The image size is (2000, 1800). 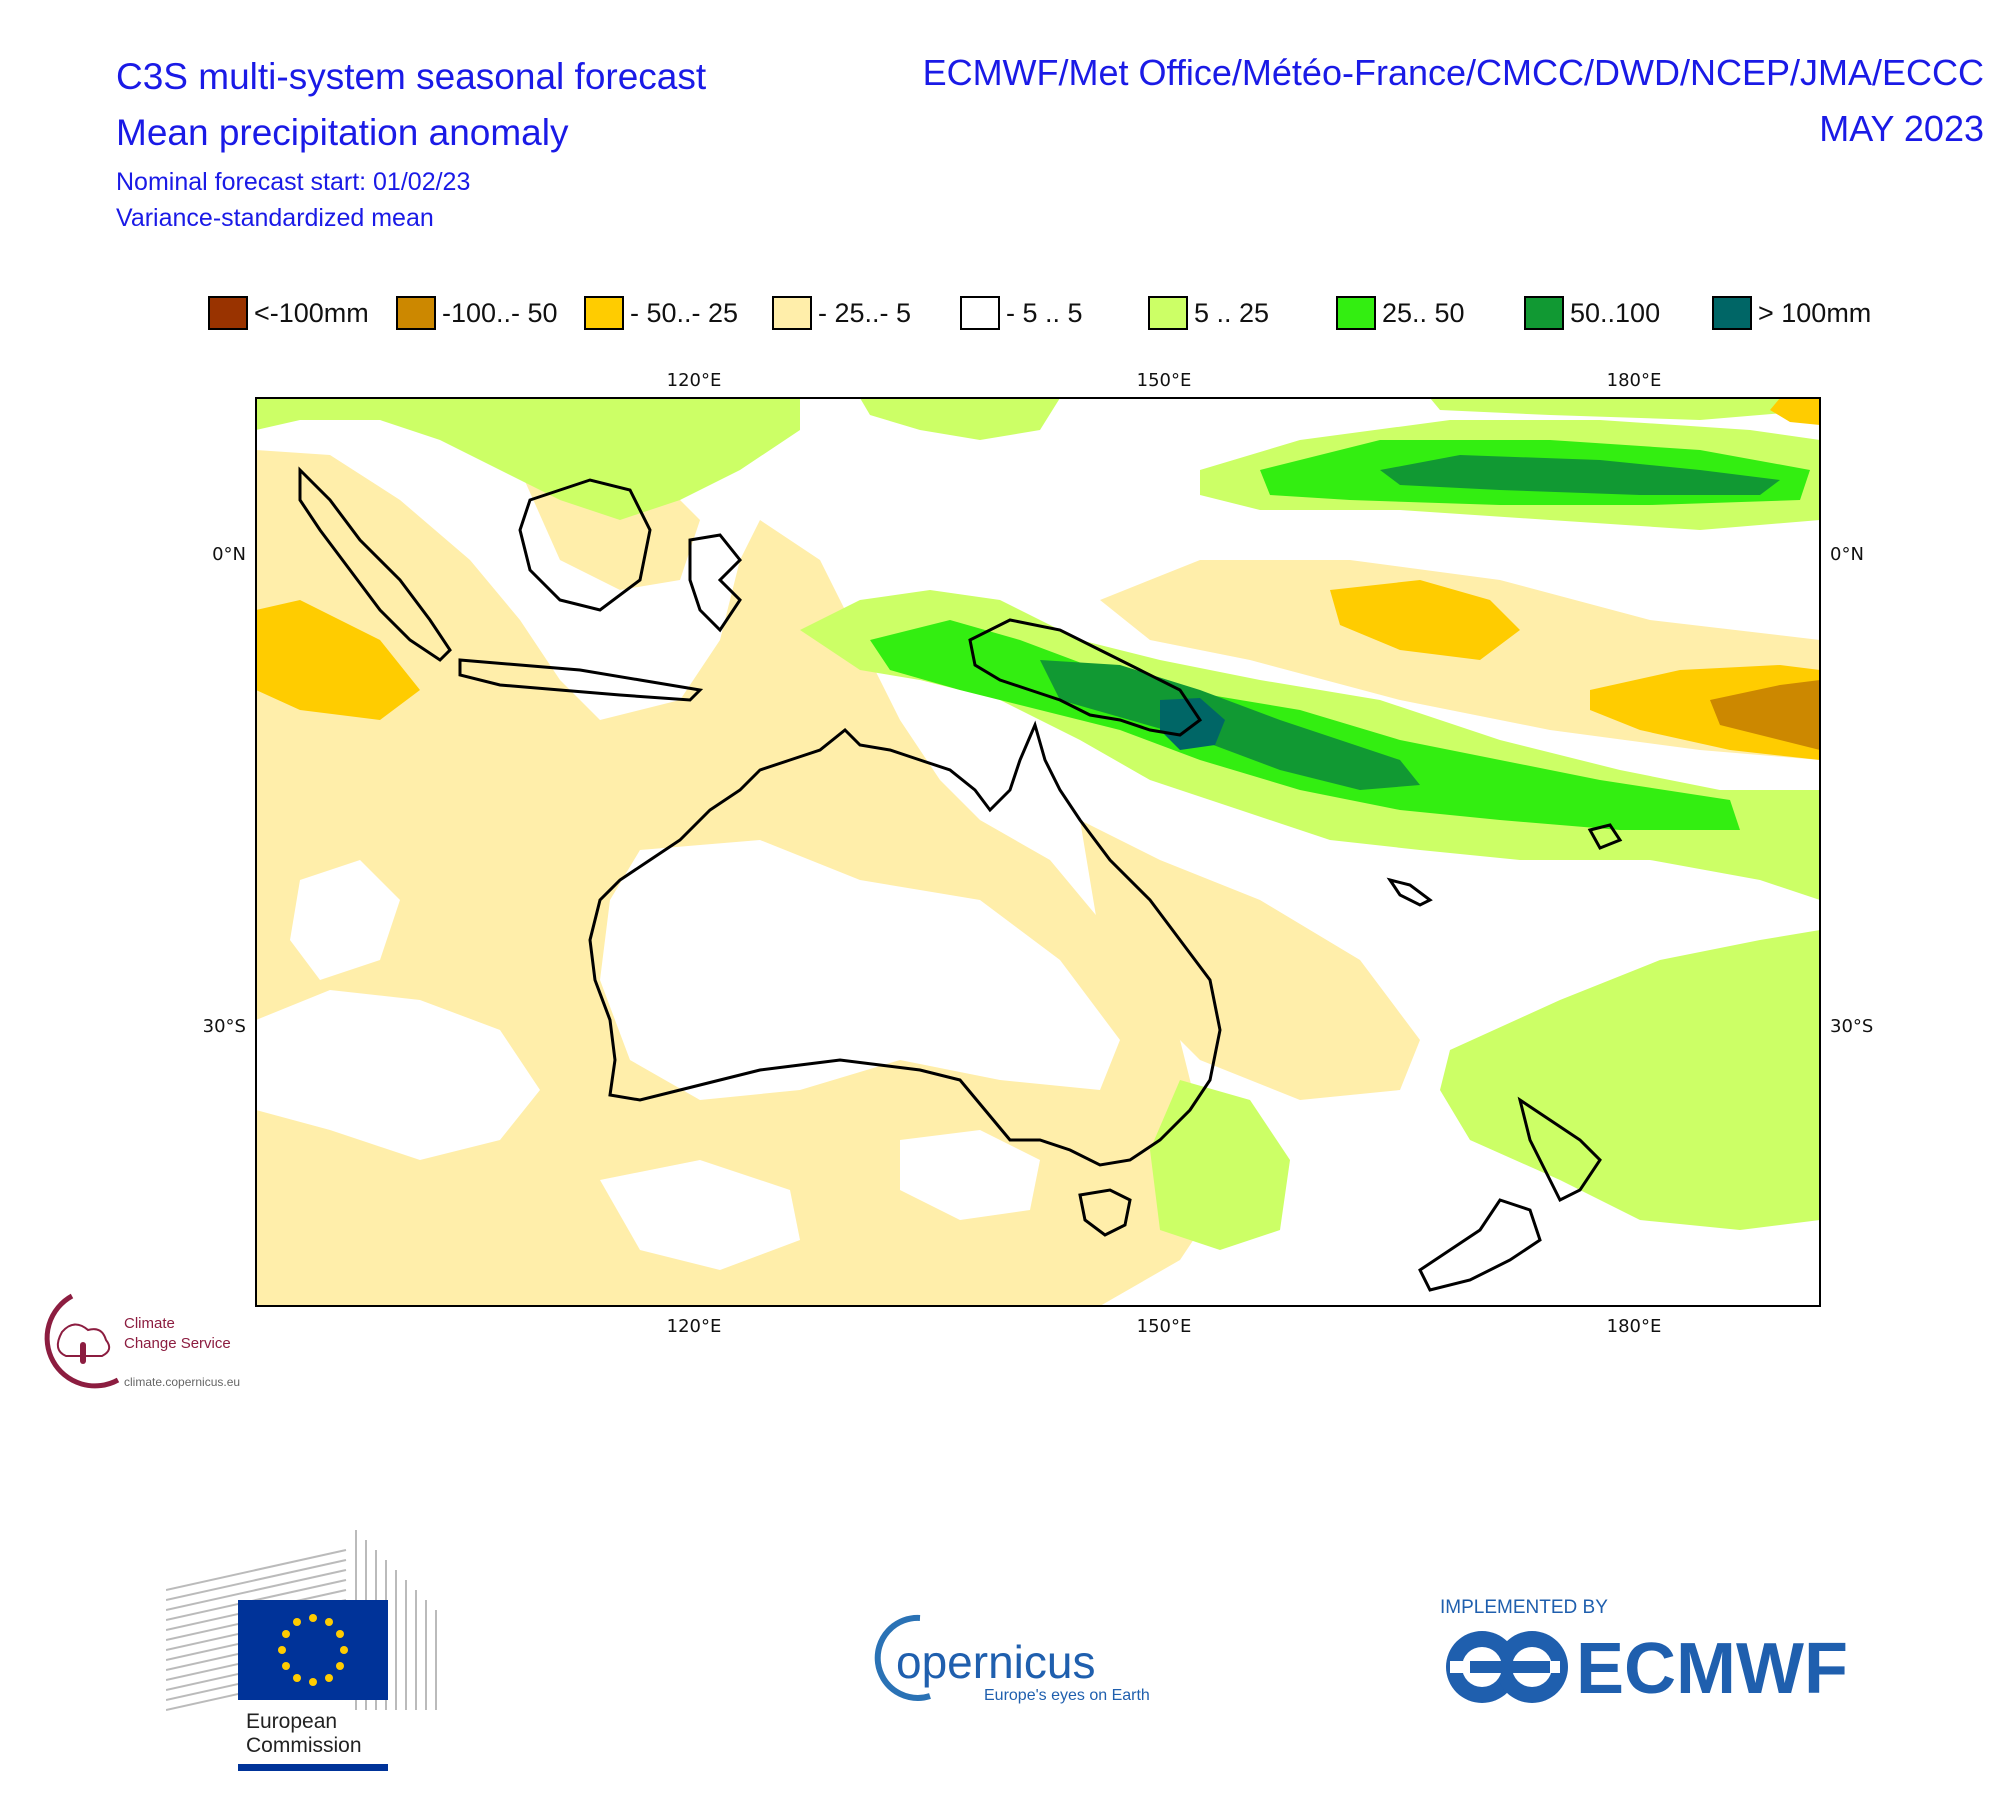 I want to click on sulawesi-coastline, so click(x=715, y=583).